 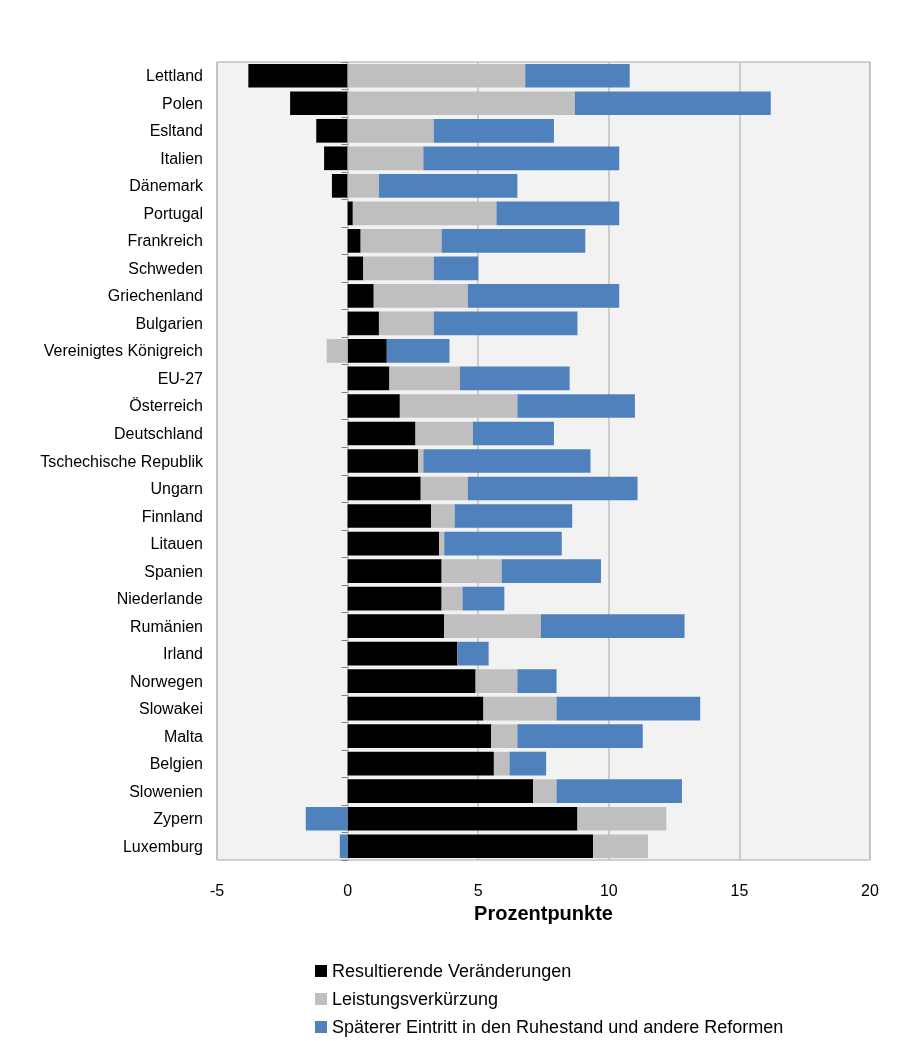 I want to click on y-tick-label: Deutschland, so click(x=158, y=433).